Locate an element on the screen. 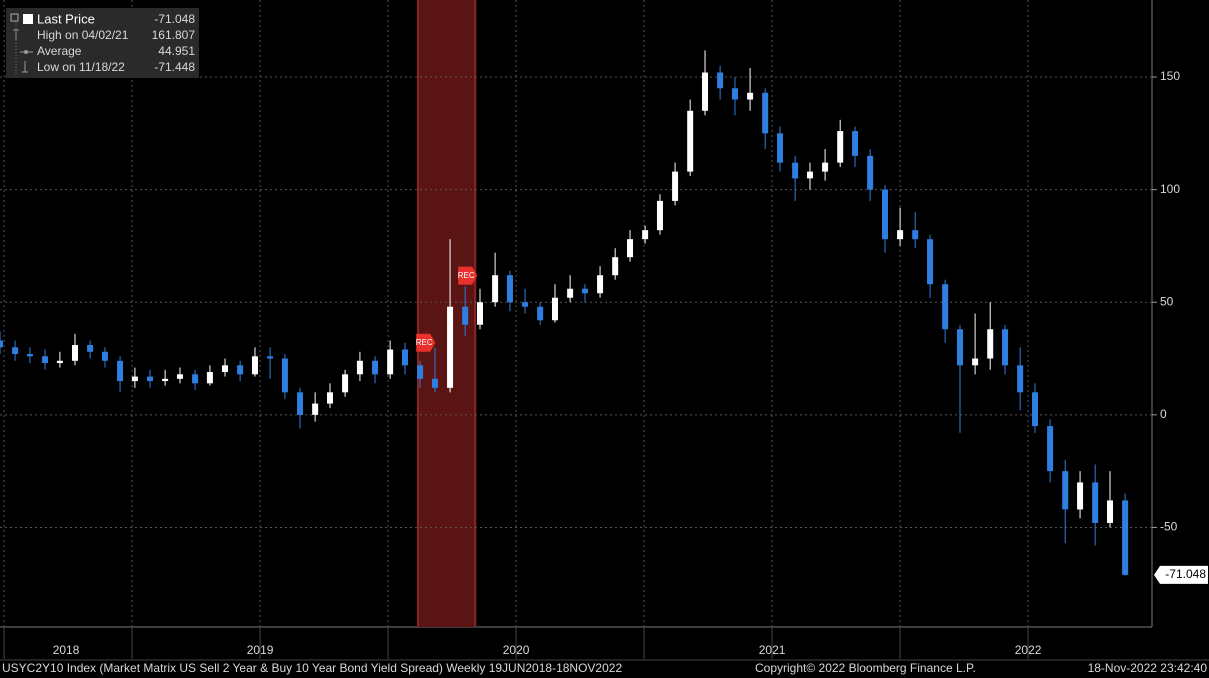 Image resolution: width=1209 pixels, height=678 pixels. last-price-tag is located at coordinates (1181, 574).